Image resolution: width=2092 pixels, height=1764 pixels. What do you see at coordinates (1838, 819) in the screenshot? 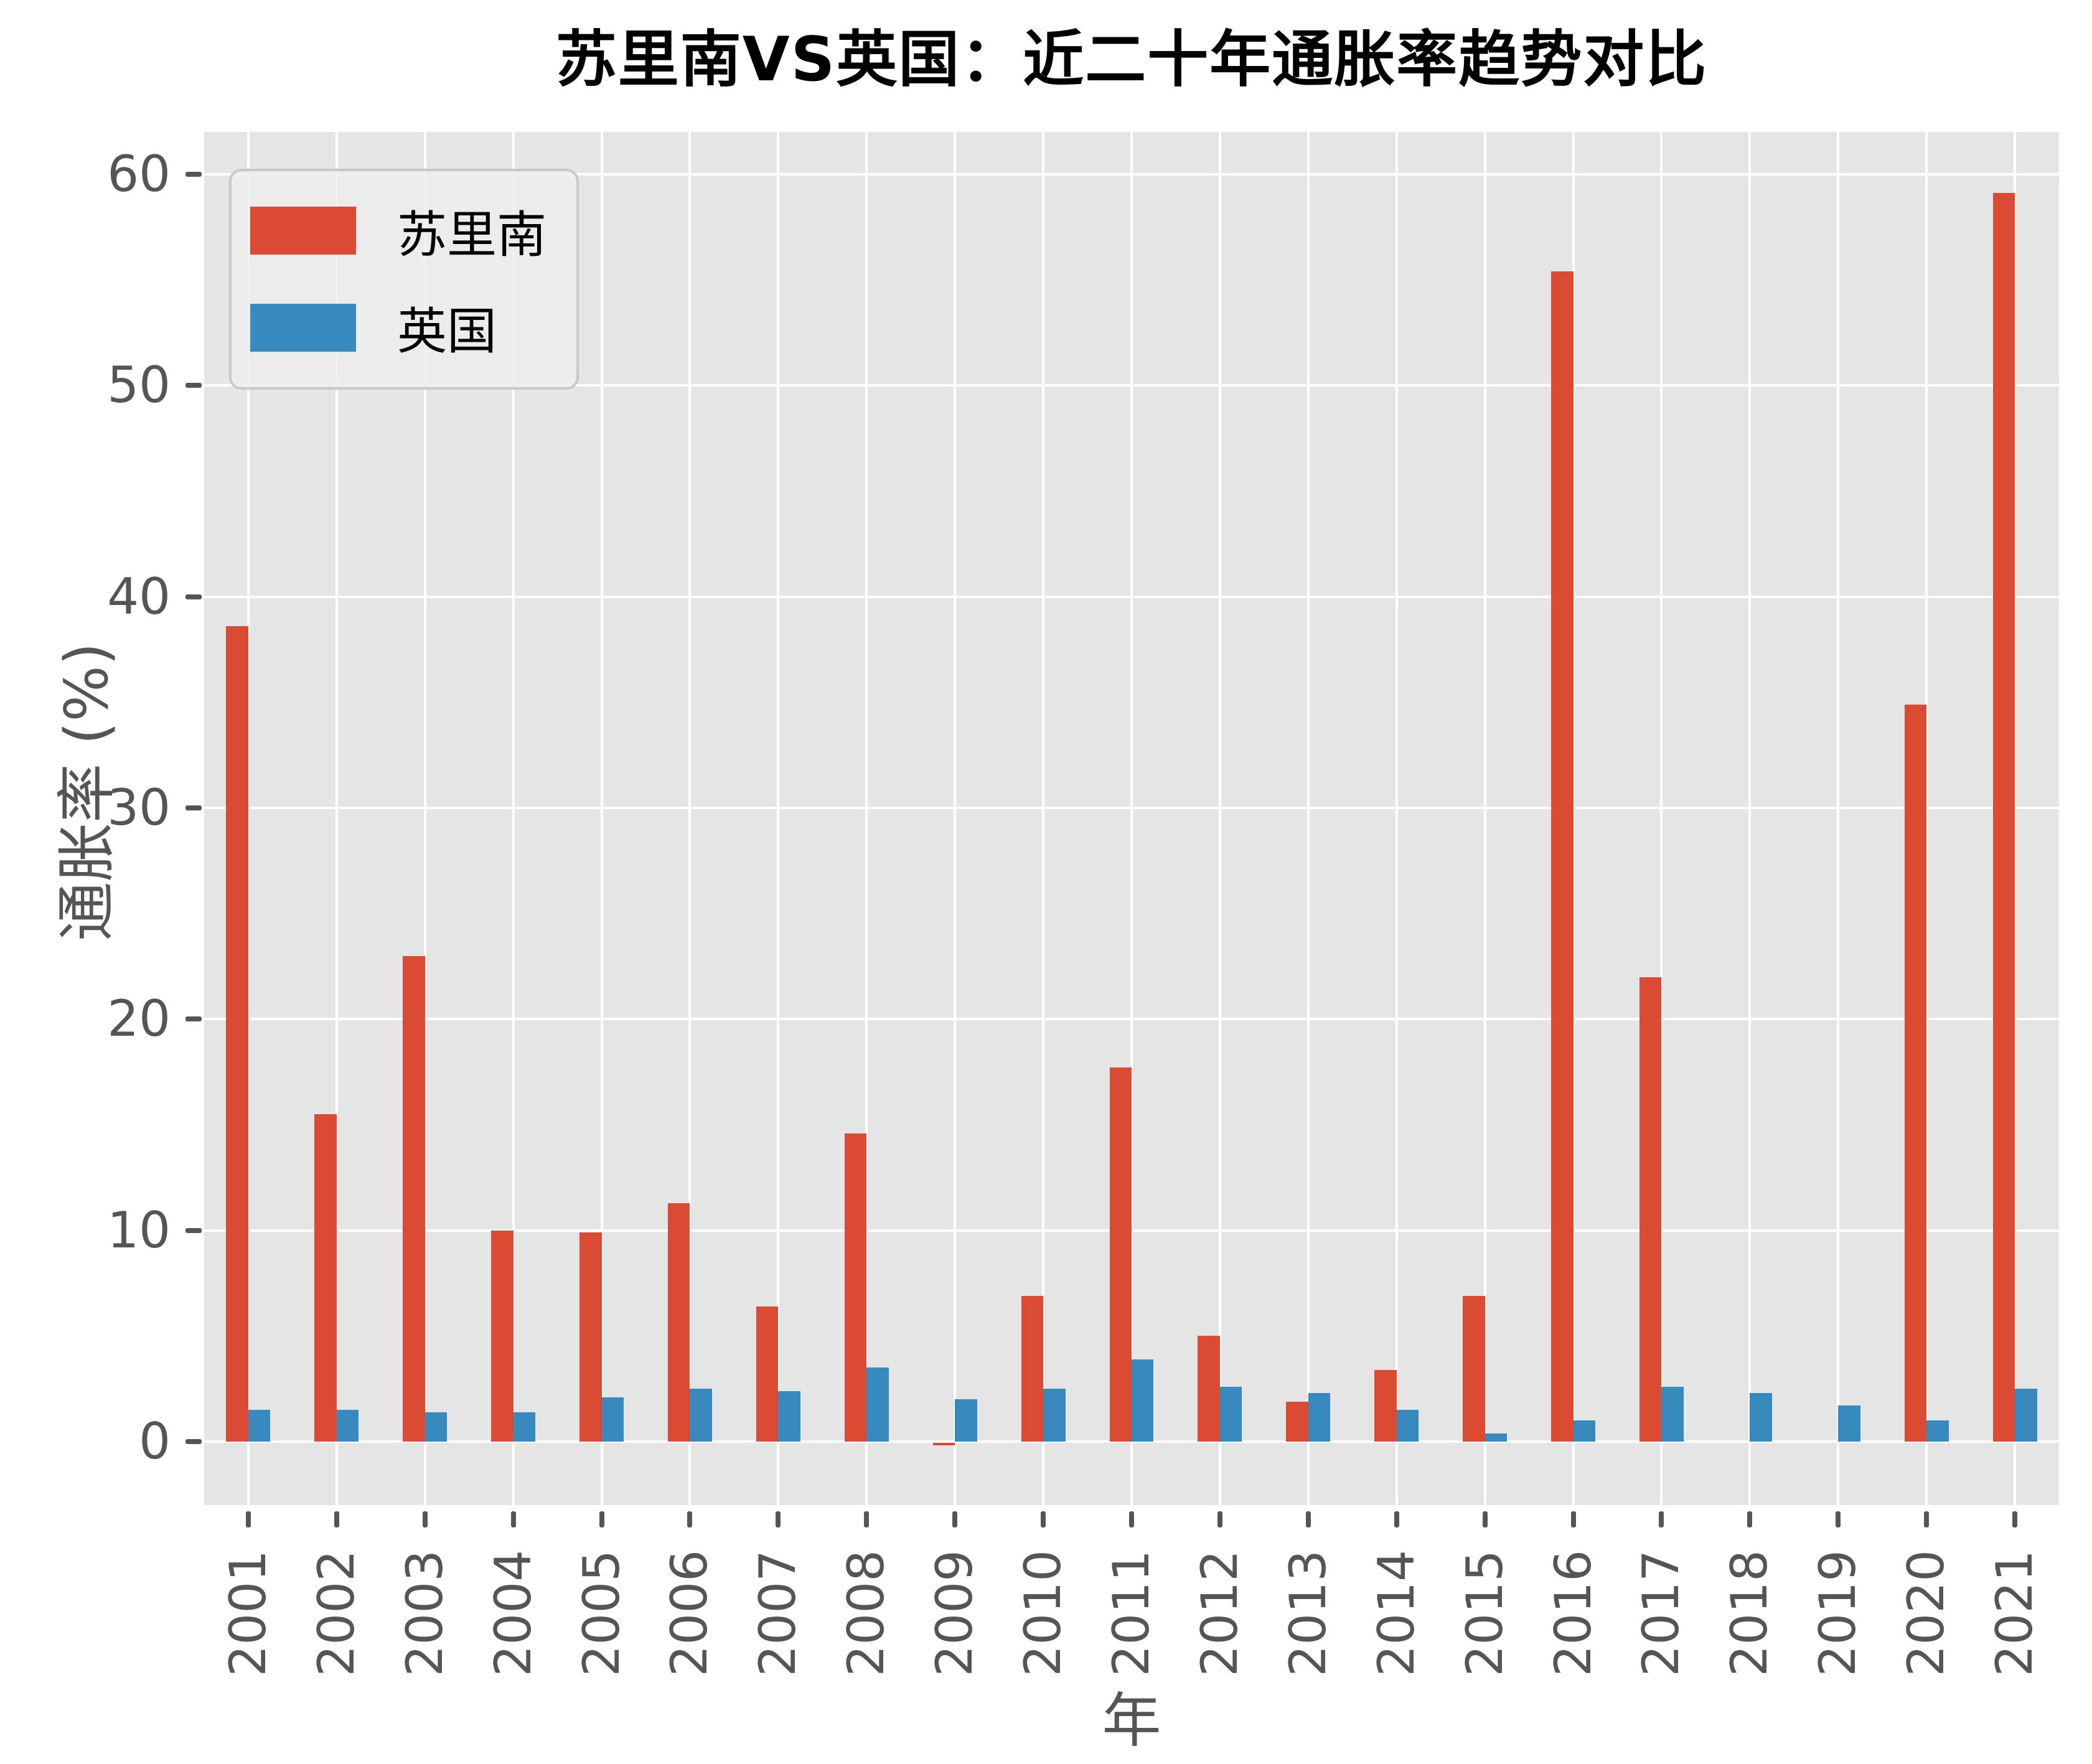
I see `gridline-x-2019` at bounding box center [1838, 819].